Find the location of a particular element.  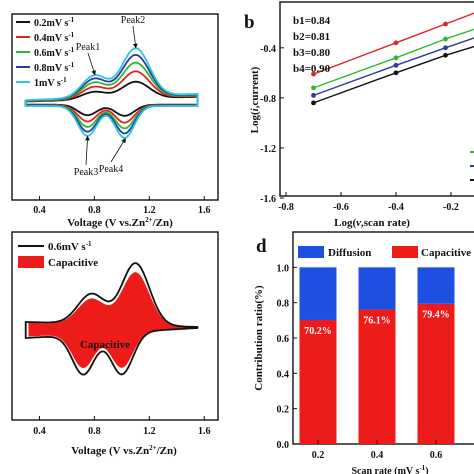

cv-curve-outline is located at coordinates (111, 319).